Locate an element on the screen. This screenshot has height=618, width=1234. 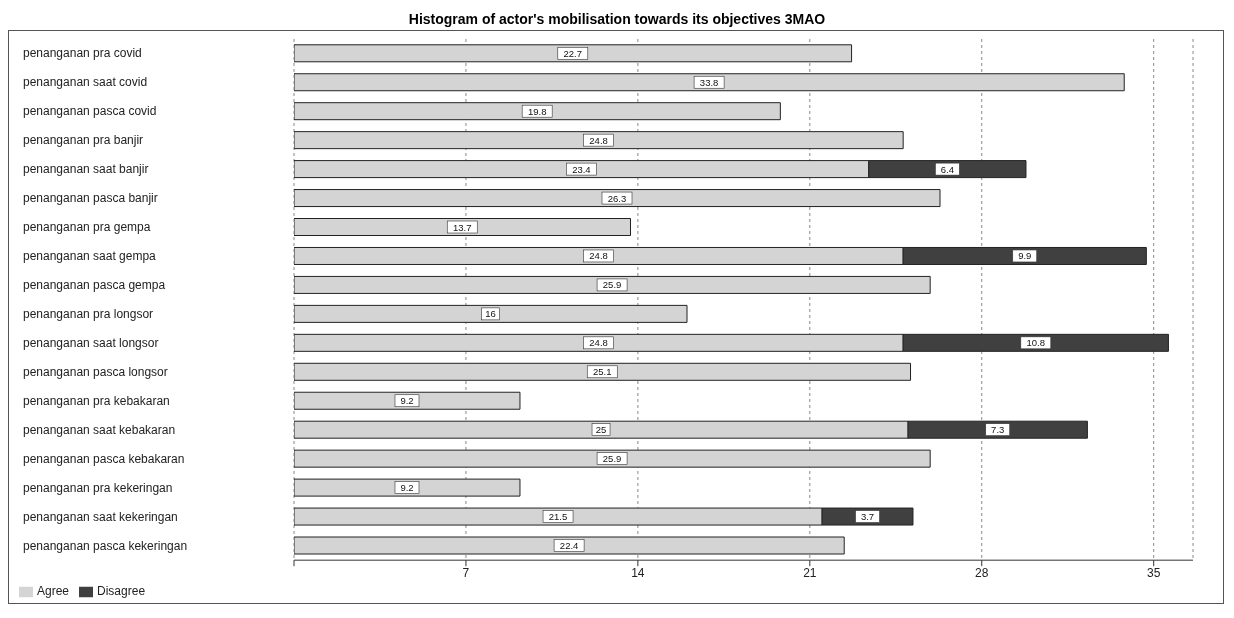
y-tick-label: penanganan pra kekeringan is located at coordinates (98, 487).